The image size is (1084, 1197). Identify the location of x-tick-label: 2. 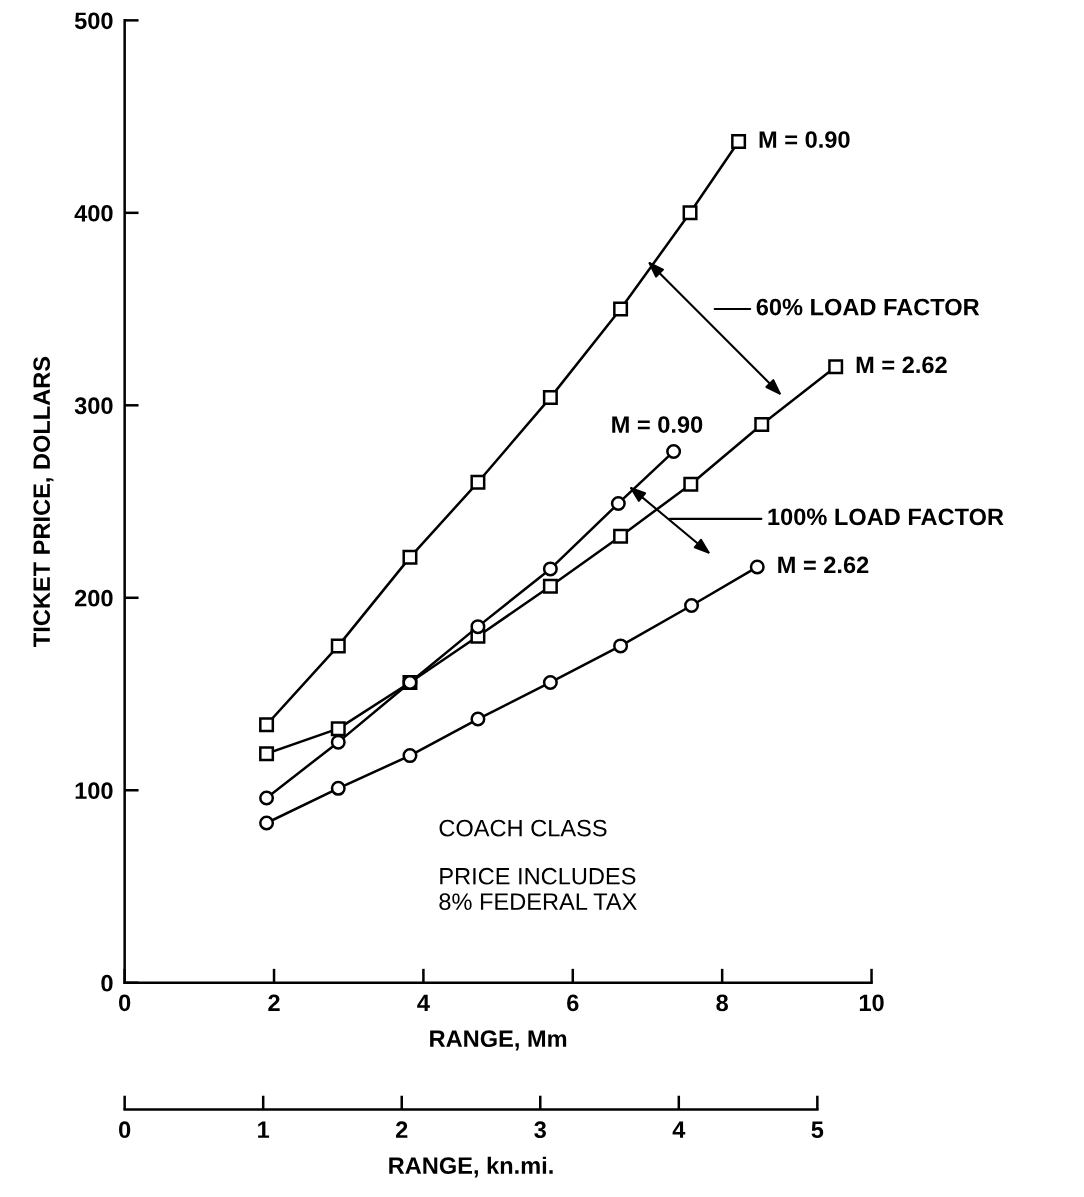
(274, 1002).